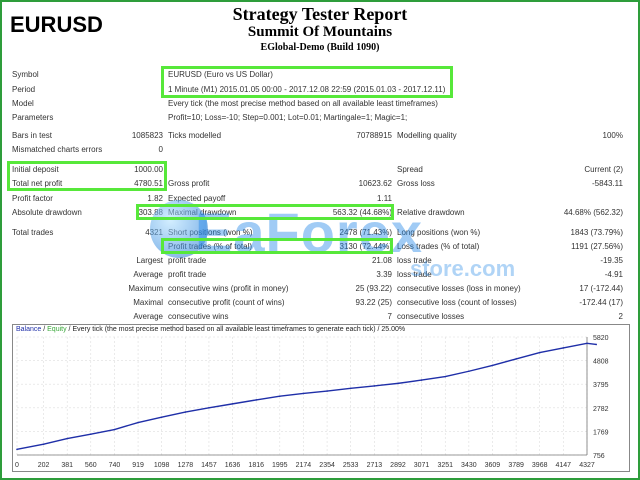 This screenshot has height=480, width=640. I want to click on report-subtitle: Summit Of Mountains, so click(320, 32).